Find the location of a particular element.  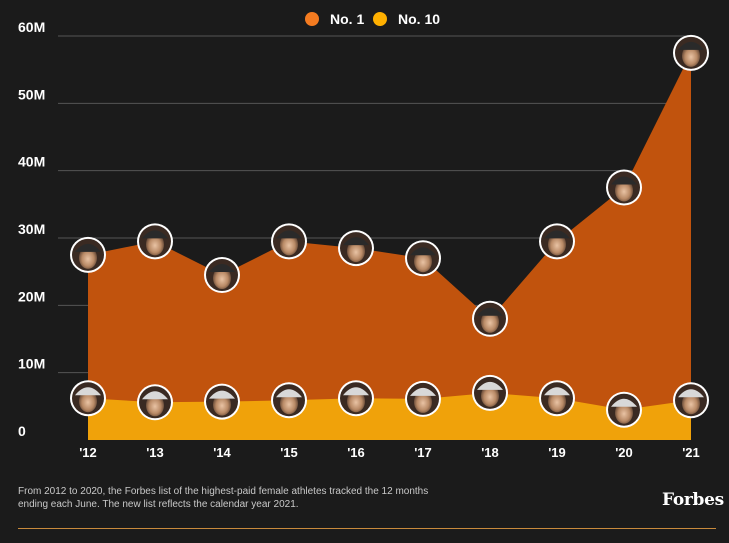

y-tick-label: 30M is located at coordinates (31, 229).